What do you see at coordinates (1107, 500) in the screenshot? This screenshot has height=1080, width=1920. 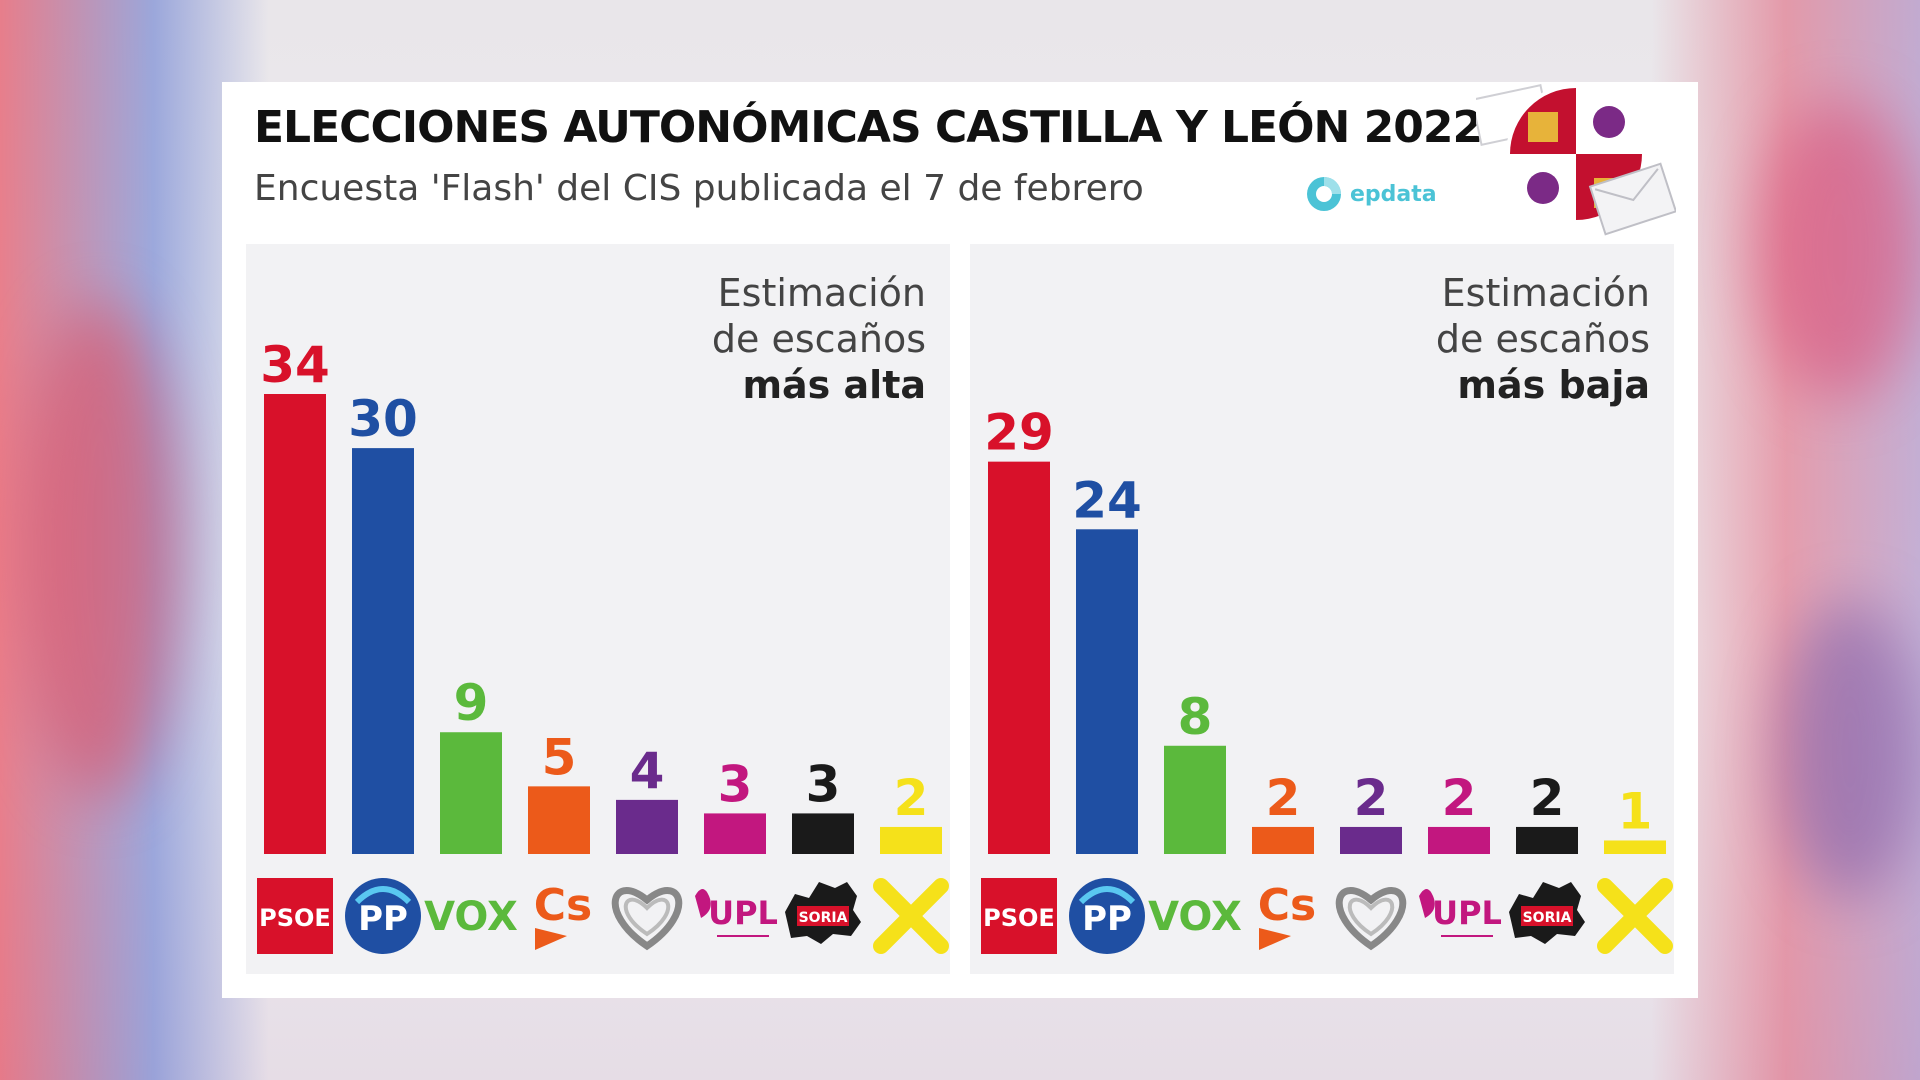 I see `value-label-pp: 24` at bounding box center [1107, 500].